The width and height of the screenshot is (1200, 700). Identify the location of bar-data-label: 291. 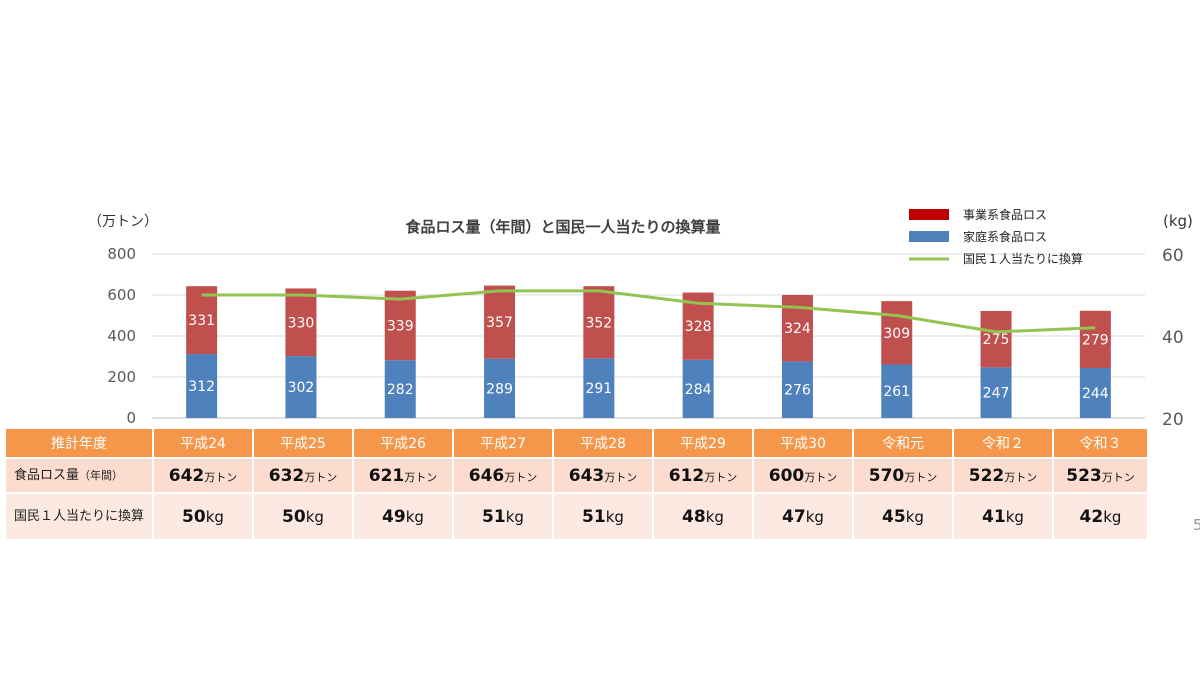
(598, 389).